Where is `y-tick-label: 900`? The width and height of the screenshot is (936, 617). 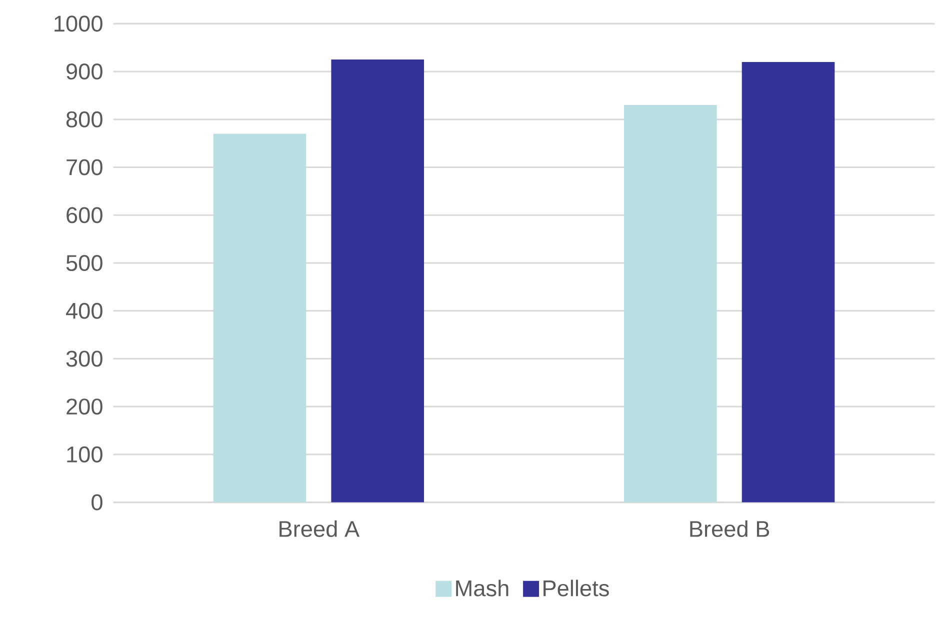
y-tick-label: 900 is located at coordinates (84, 72).